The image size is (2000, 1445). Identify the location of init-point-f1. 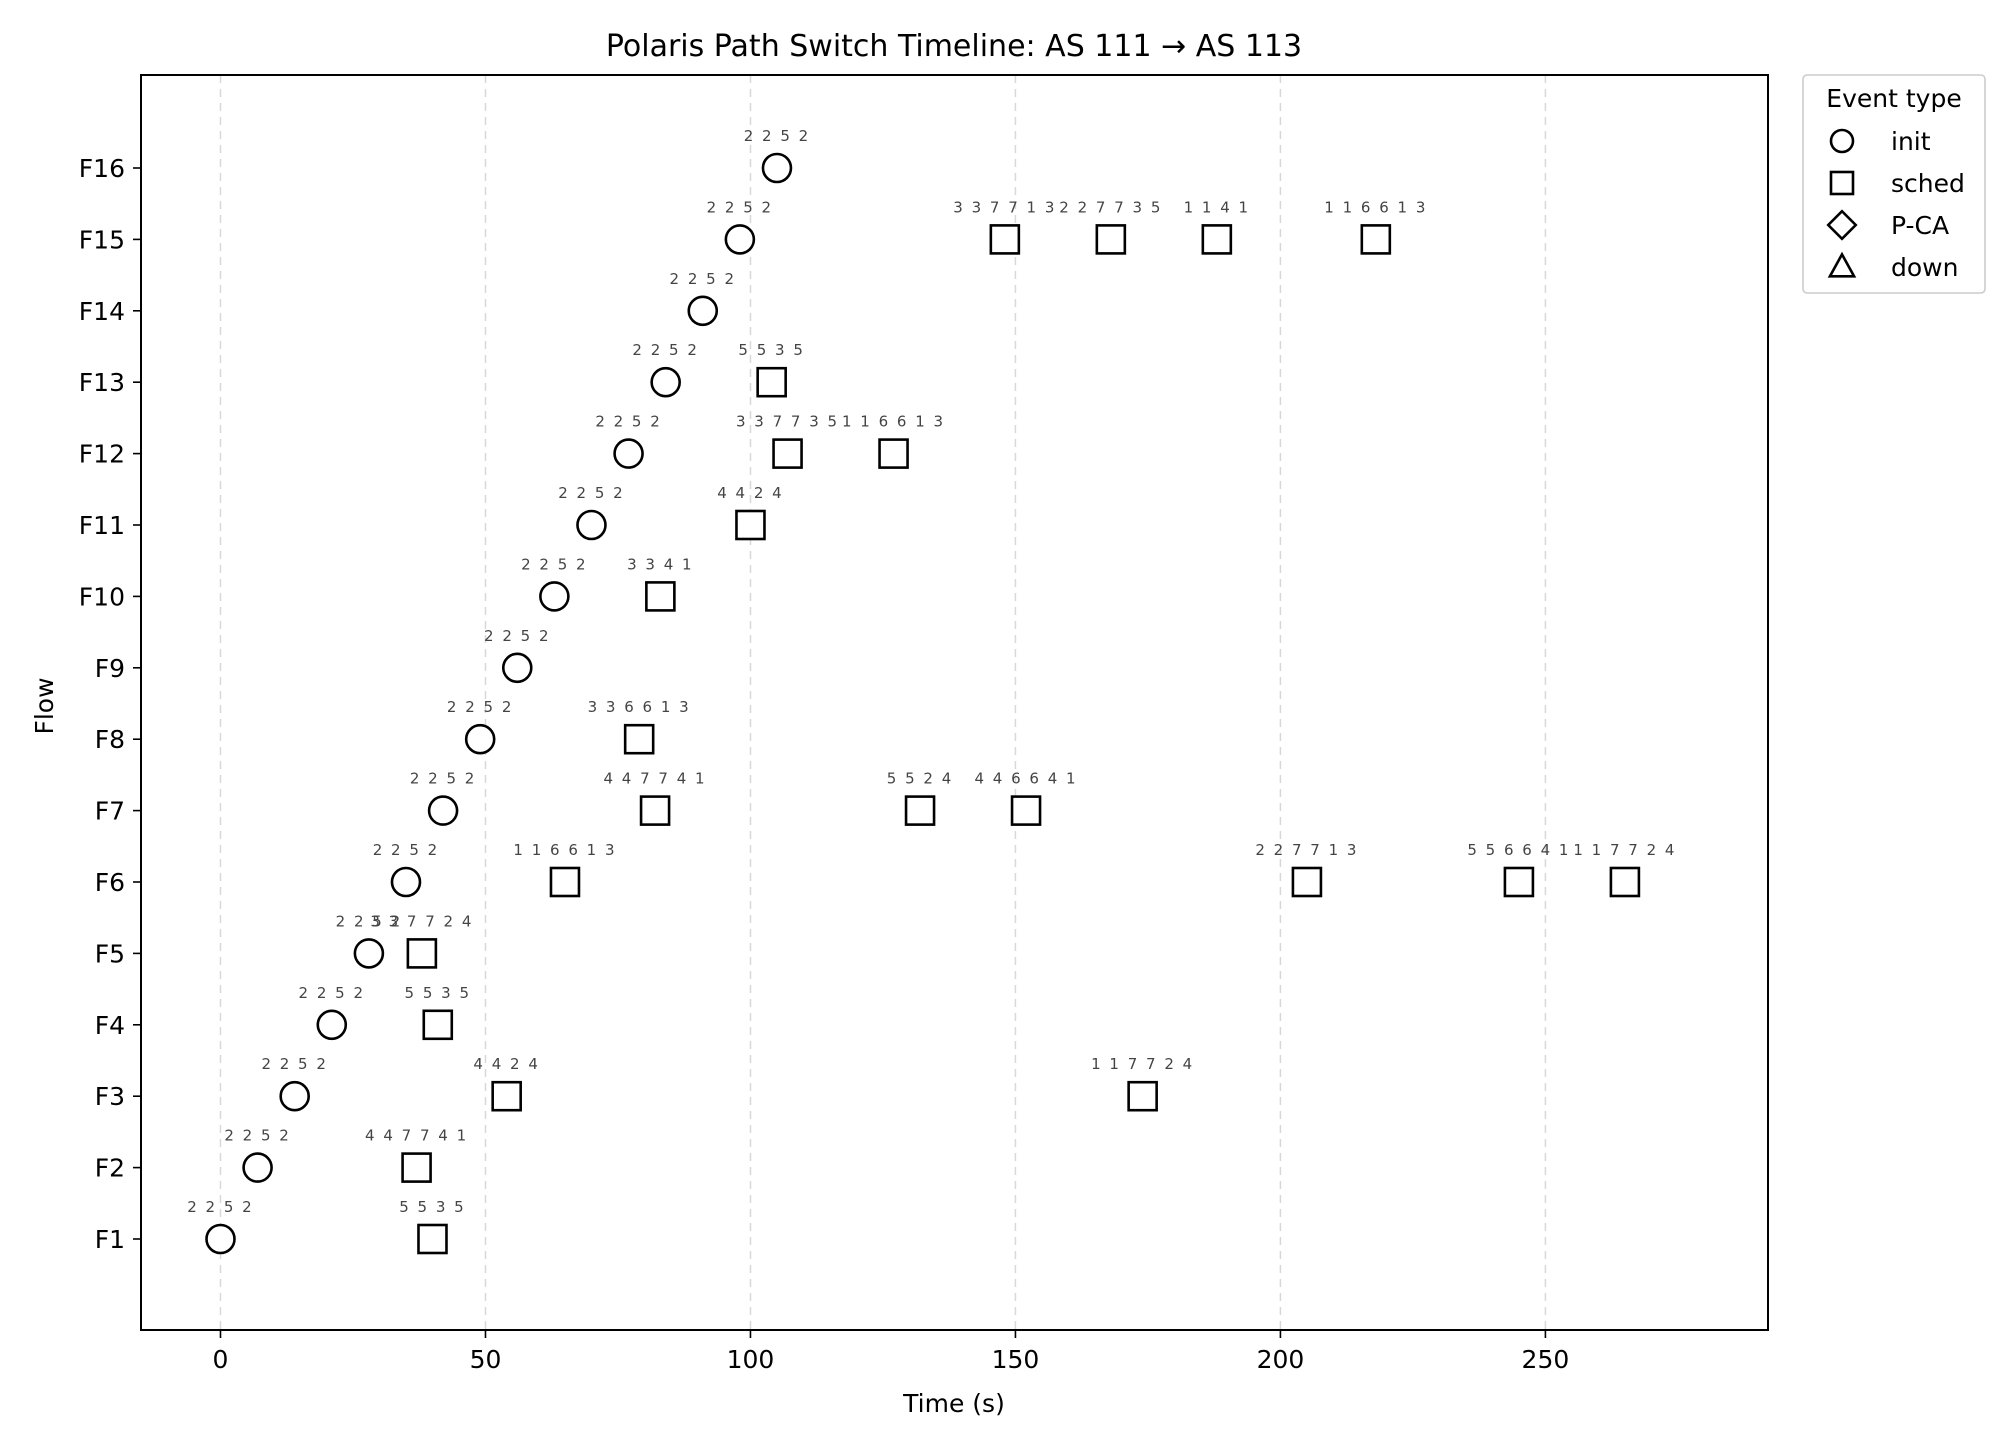
(220, 1239).